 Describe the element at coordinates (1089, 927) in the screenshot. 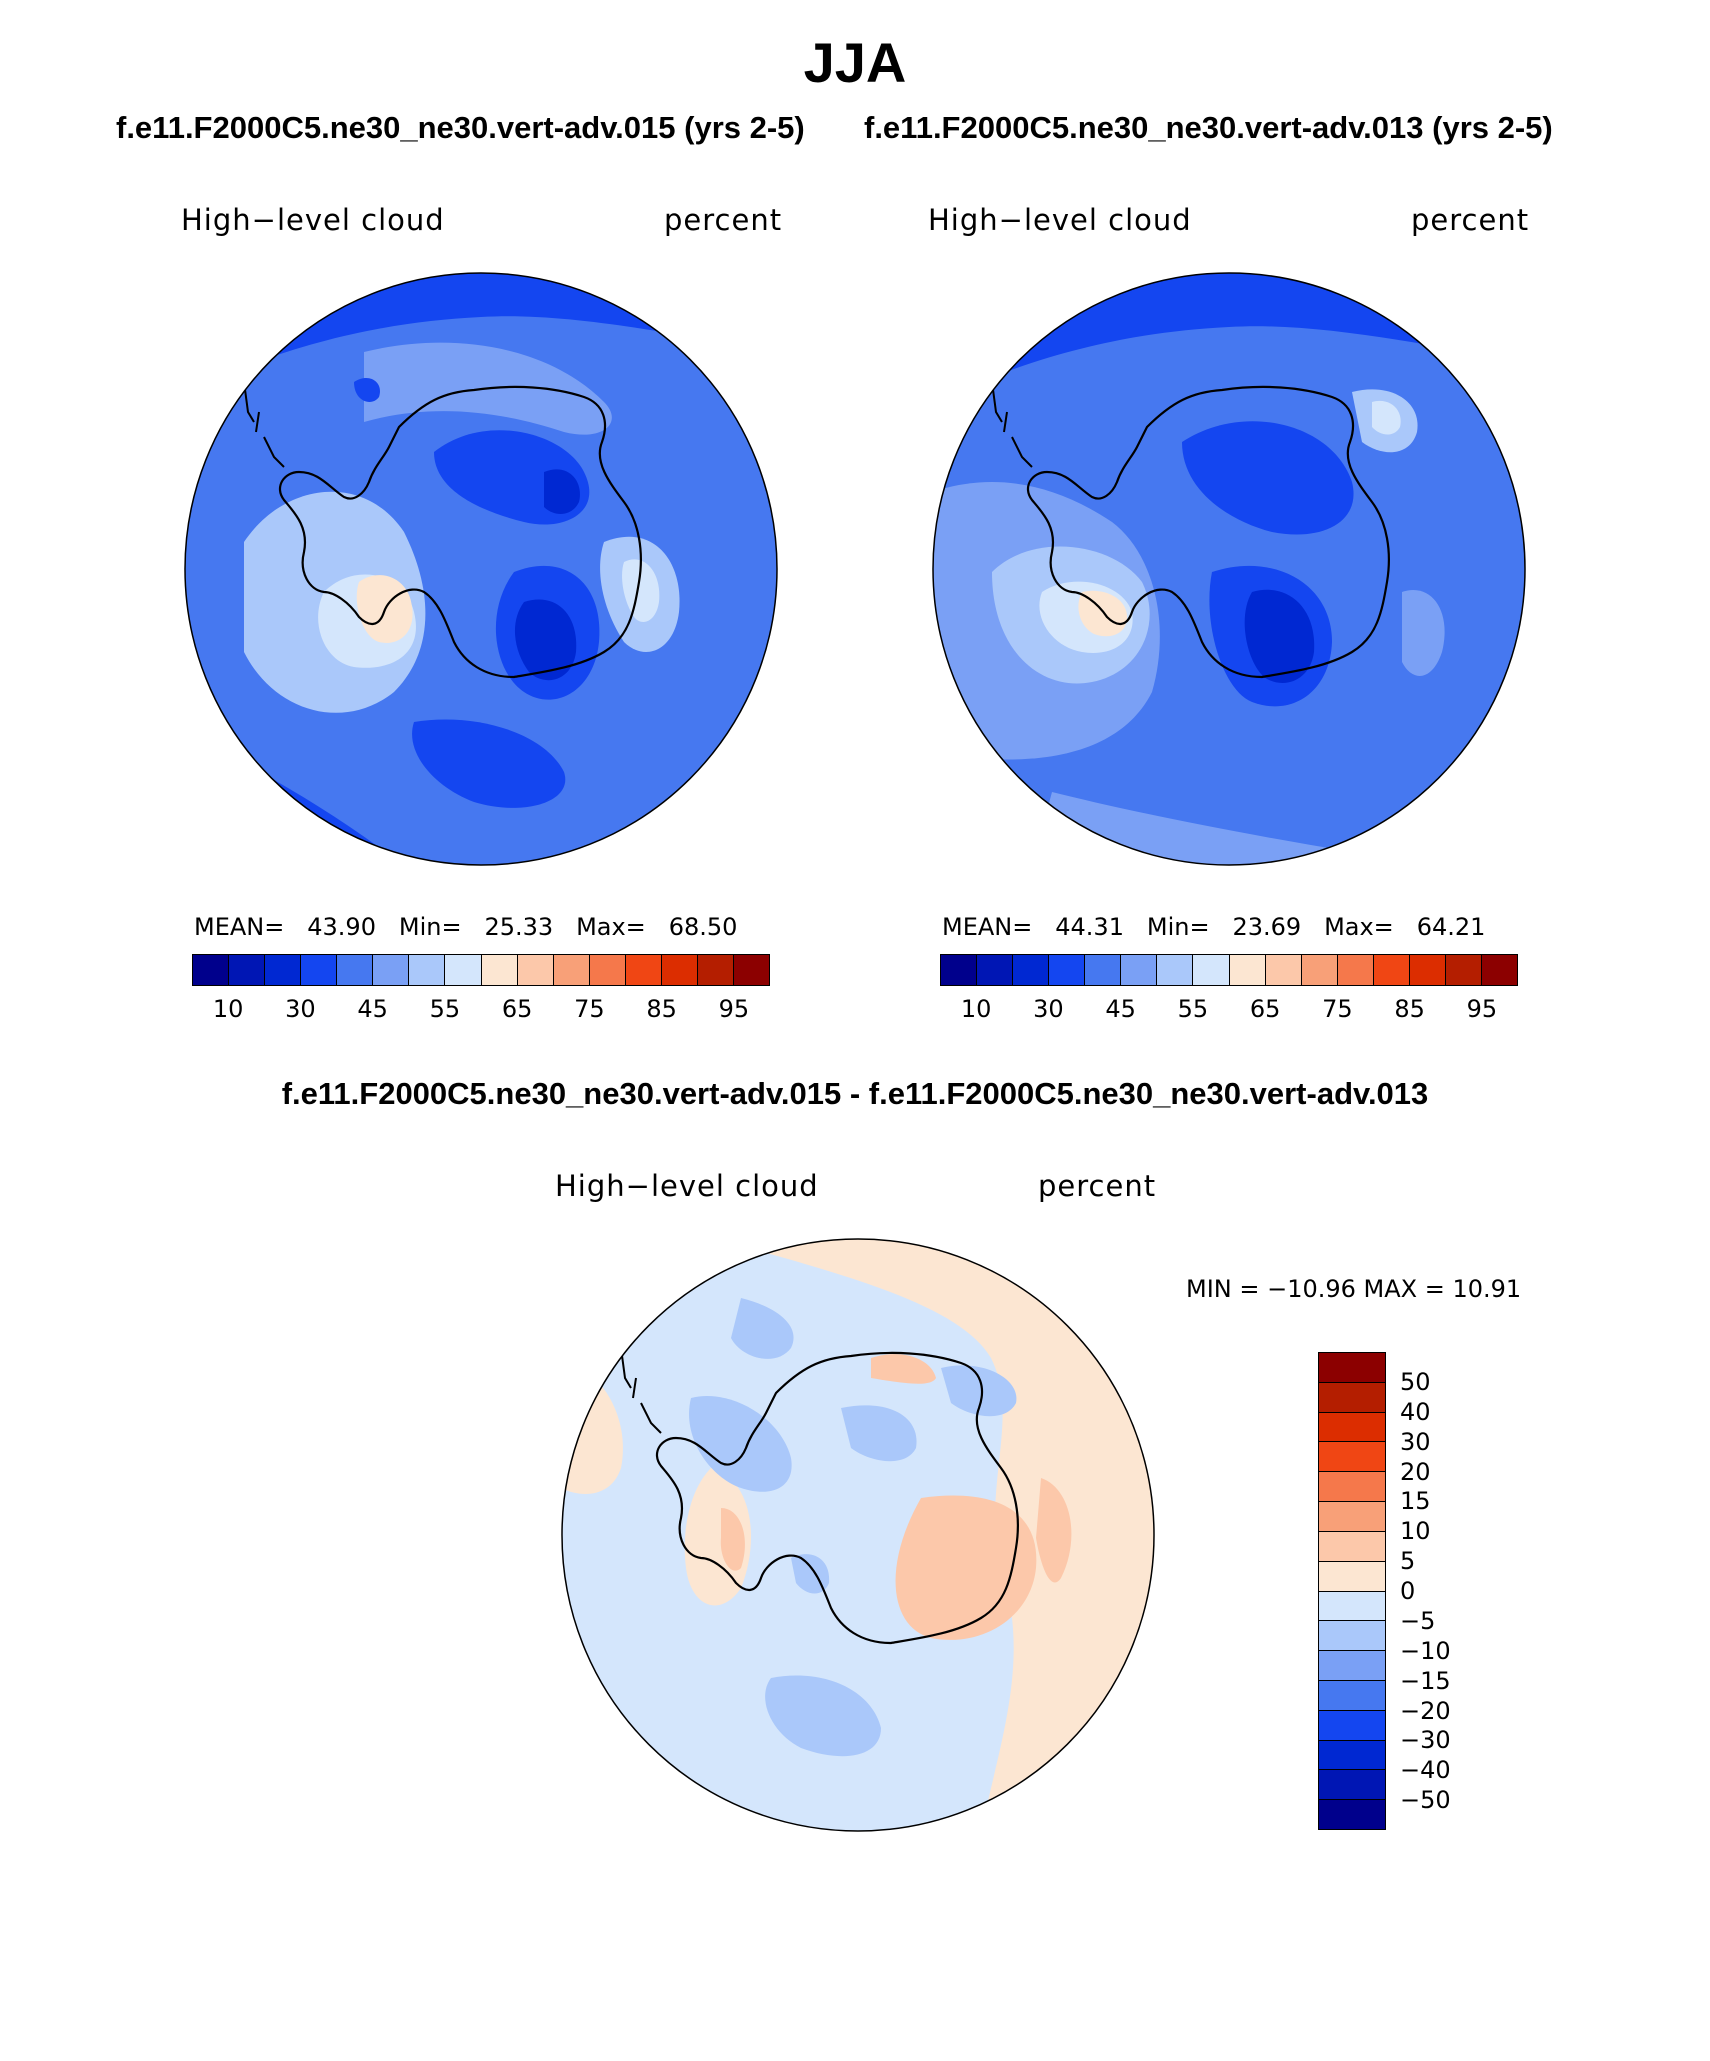

I see `panel2-mean-value: 44.31` at that location.